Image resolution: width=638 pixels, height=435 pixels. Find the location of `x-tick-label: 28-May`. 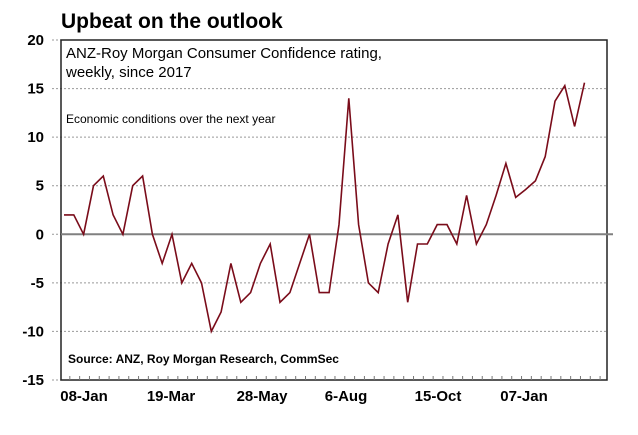

x-tick-label: 28-May is located at coordinates (263, 396).